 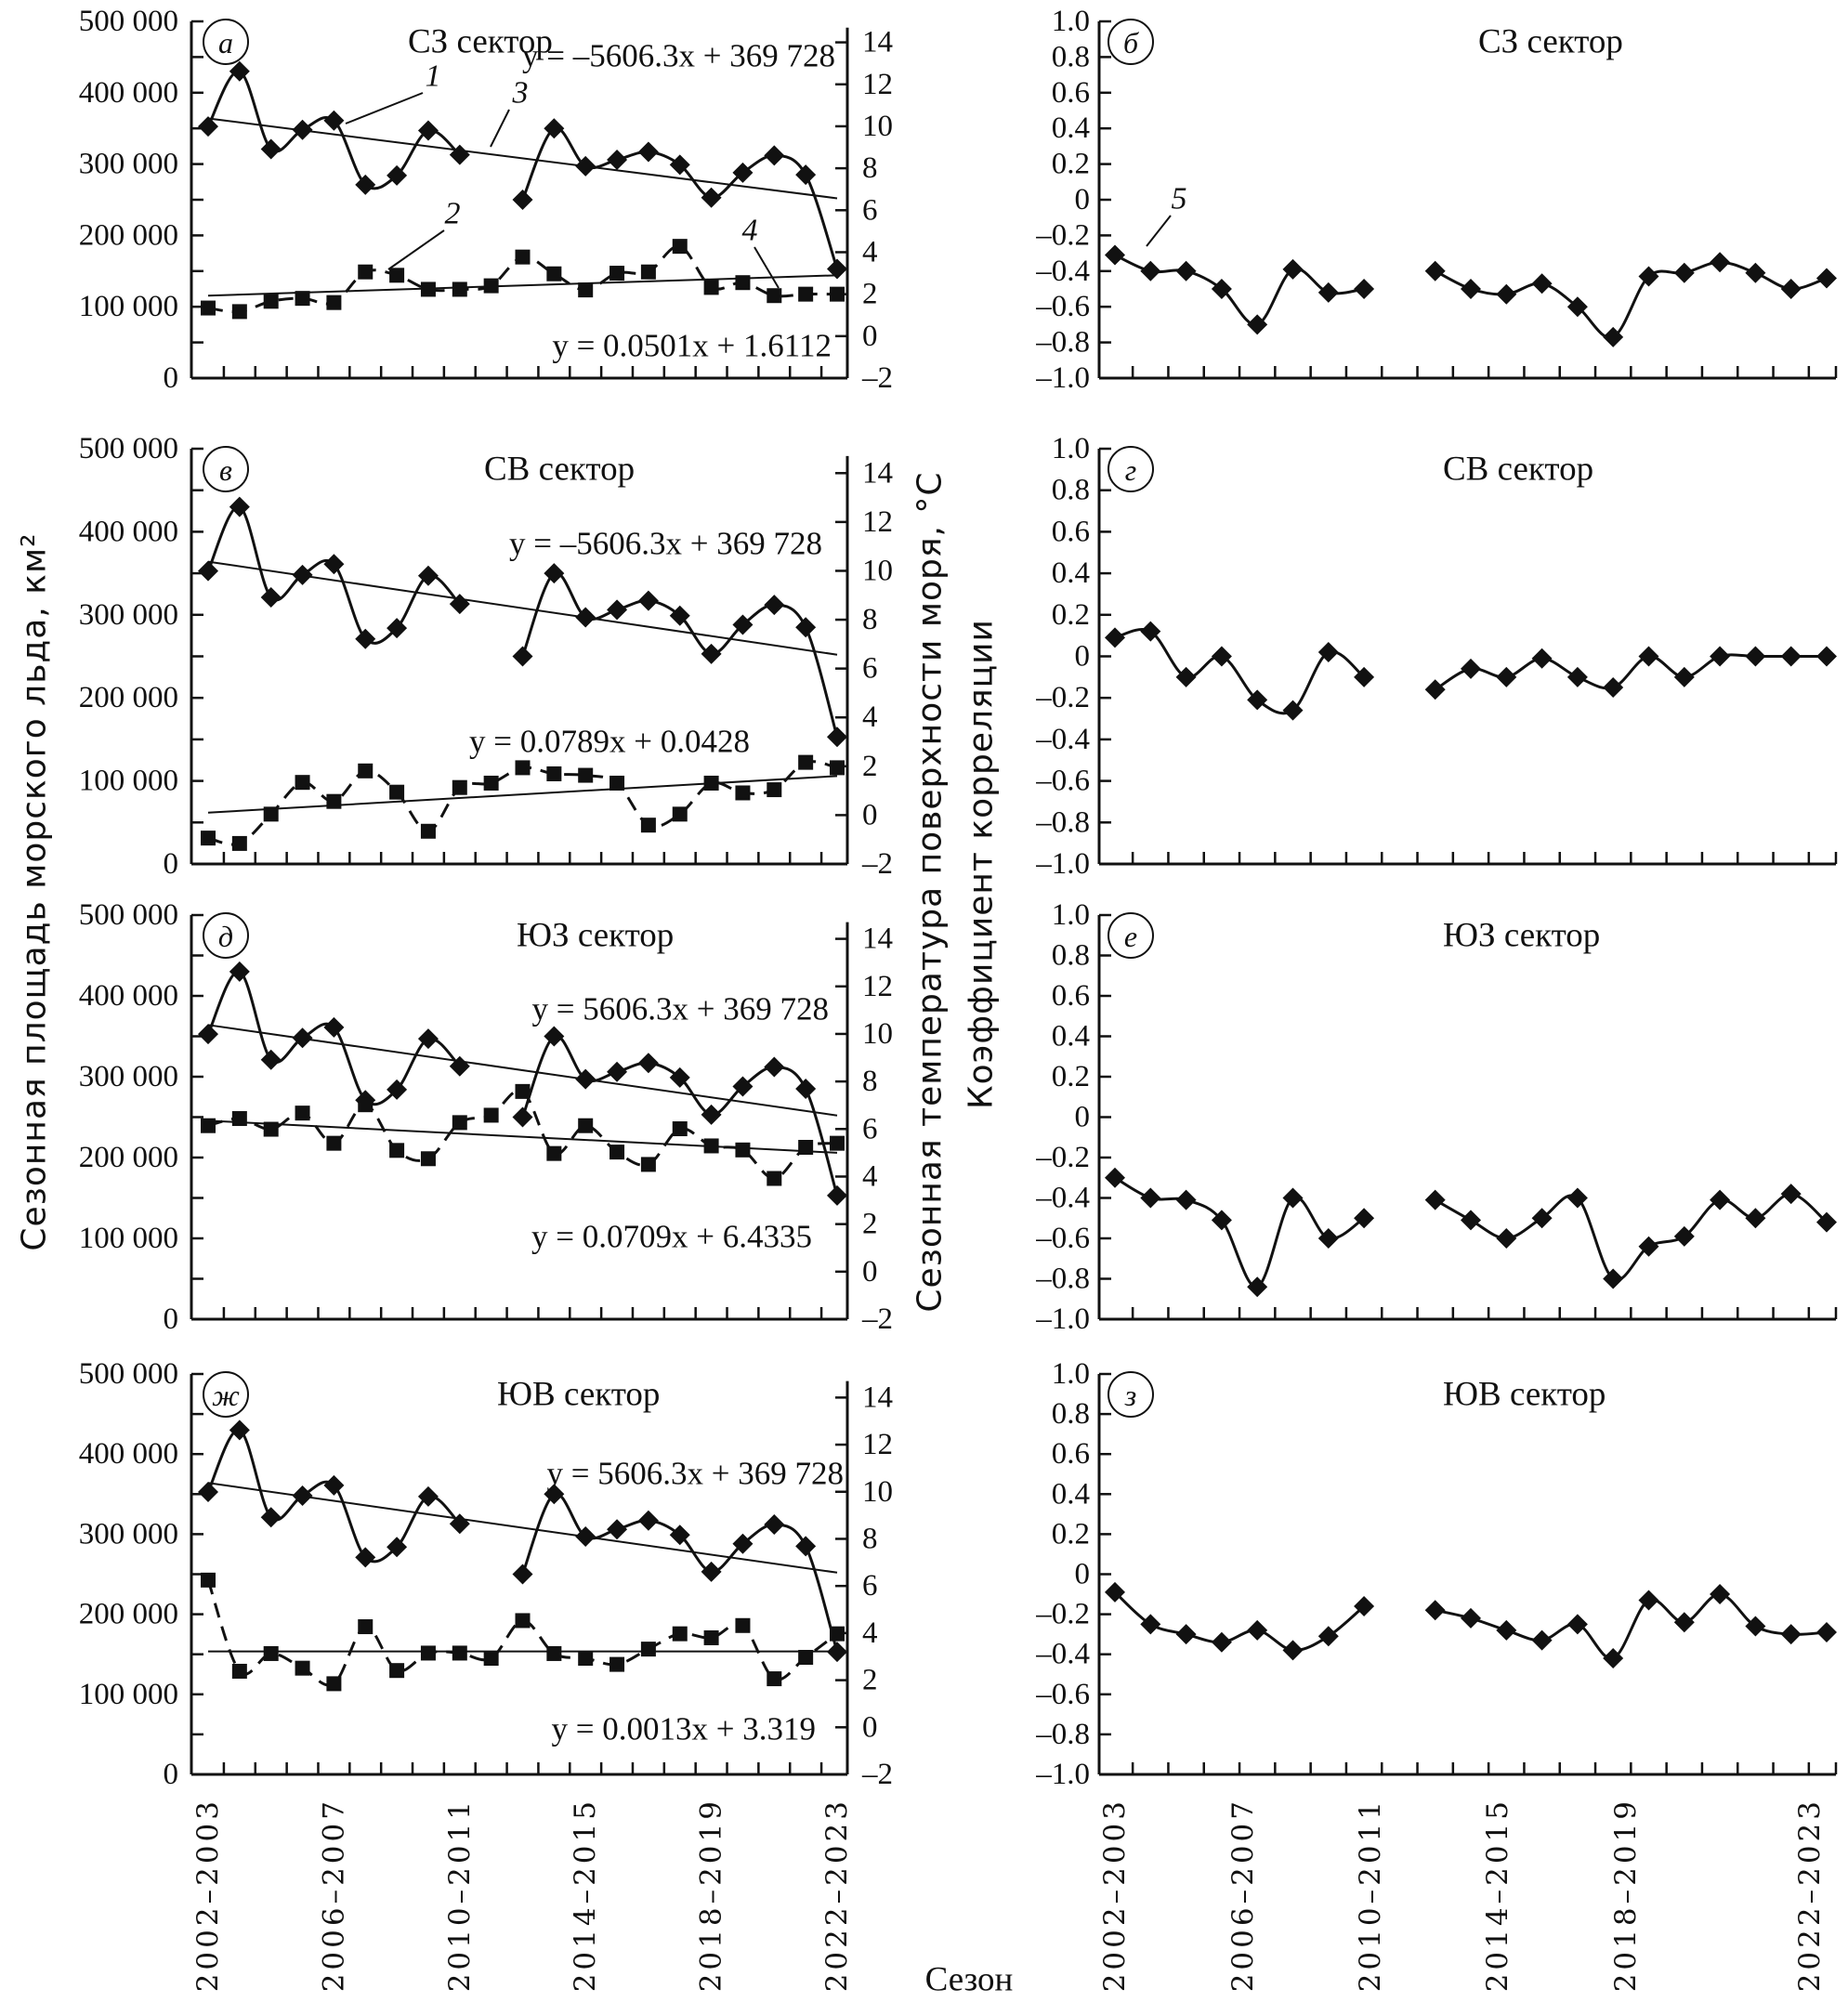 What do you see at coordinates (870, 1128) in the screenshot?
I see `temp-tick-label: 6` at bounding box center [870, 1128].